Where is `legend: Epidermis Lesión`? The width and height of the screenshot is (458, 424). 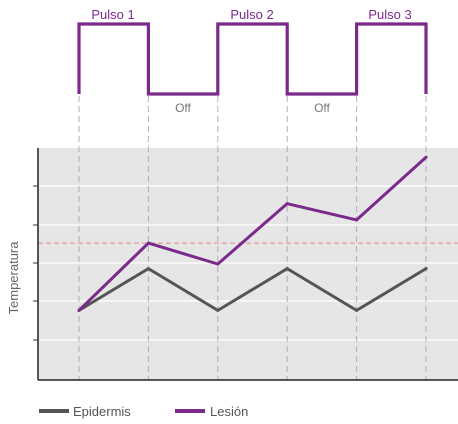 legend: Epidermis Lesión is located at coordinates (143, 411).